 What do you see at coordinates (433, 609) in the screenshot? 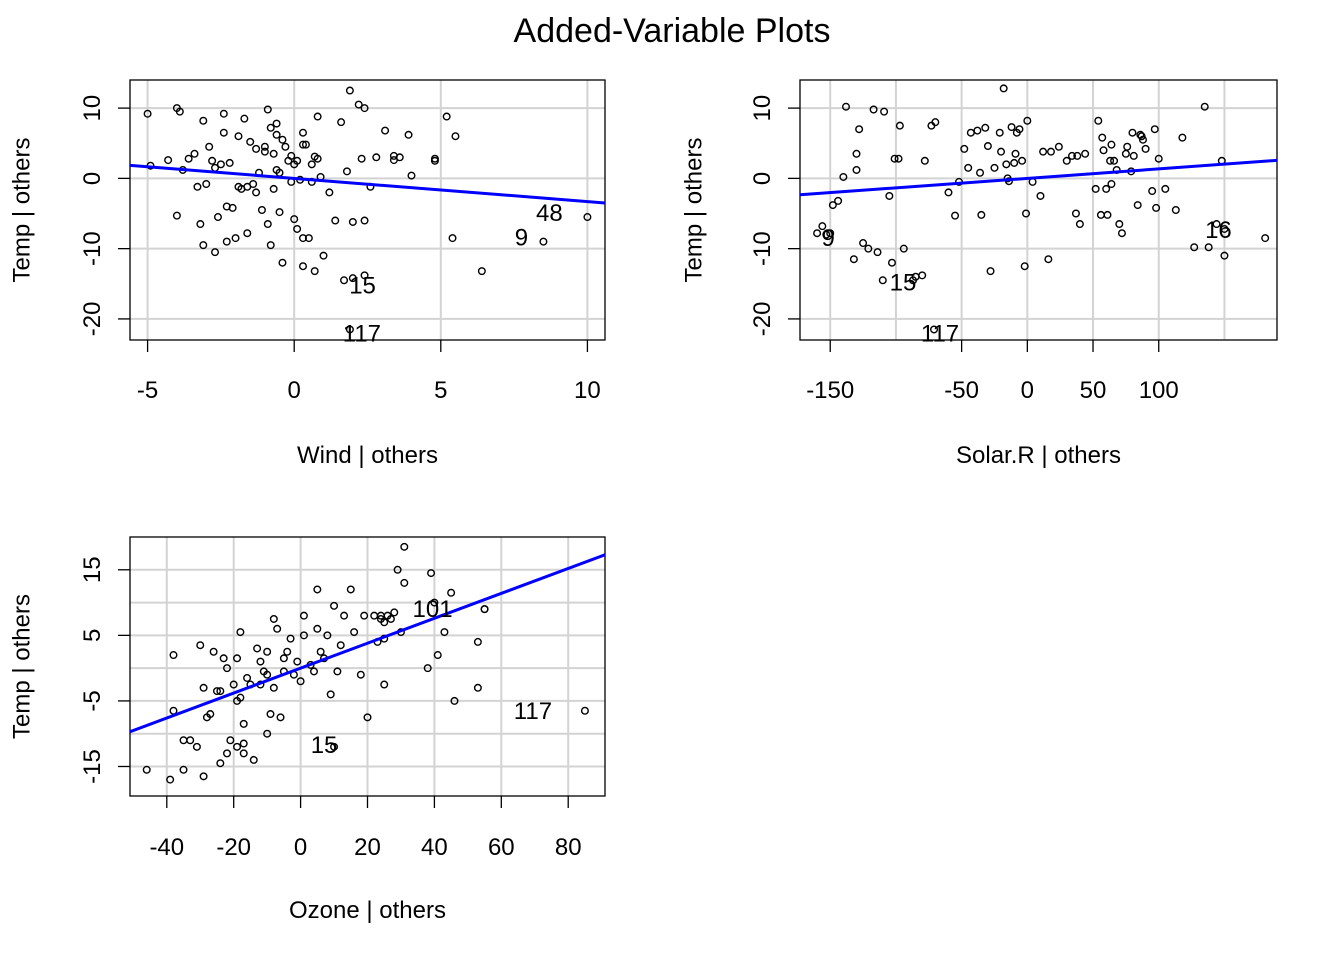
I see `ozone-point-label: 101` at bounding box center [433, 609].